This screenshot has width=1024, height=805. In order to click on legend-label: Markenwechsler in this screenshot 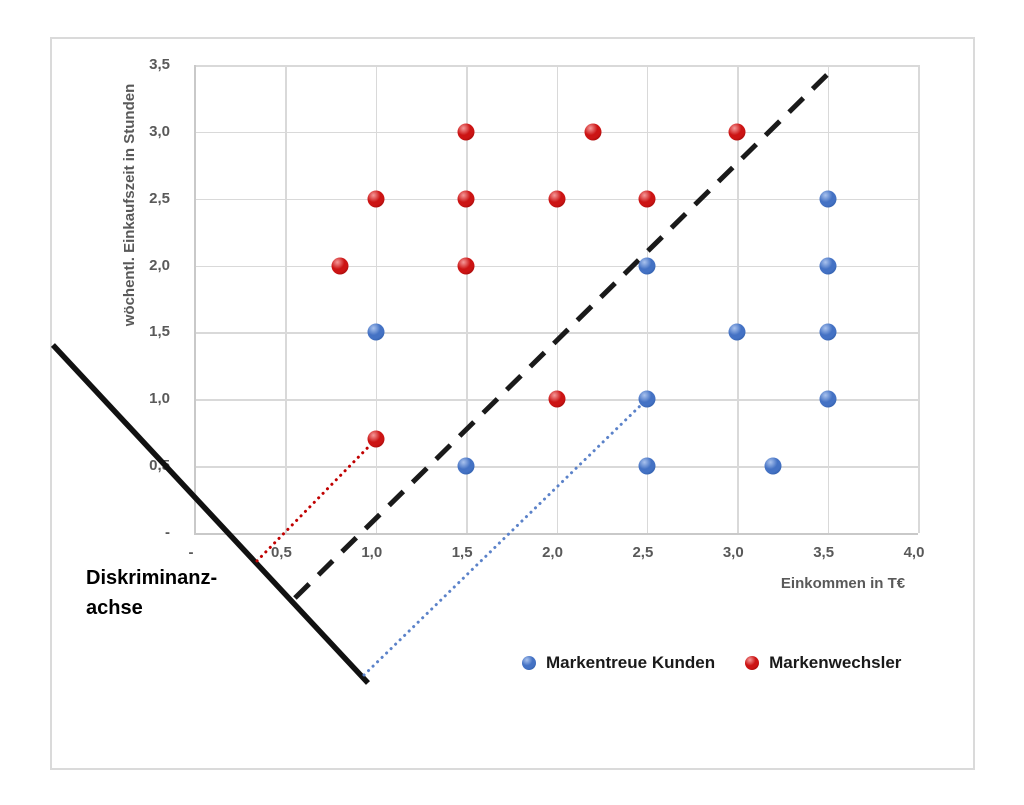, I will do `click(835, 662)`.